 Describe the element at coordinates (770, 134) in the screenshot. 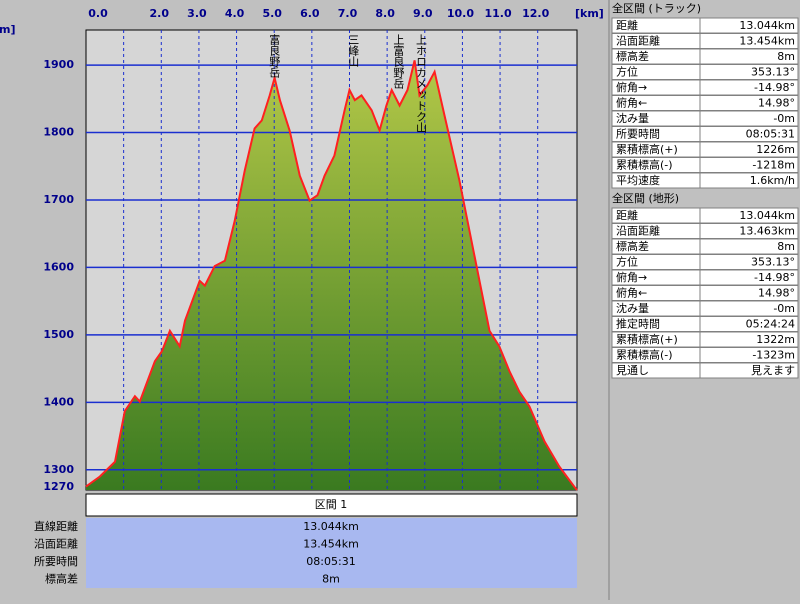

I see `row-value: 08:05:31` at that location.